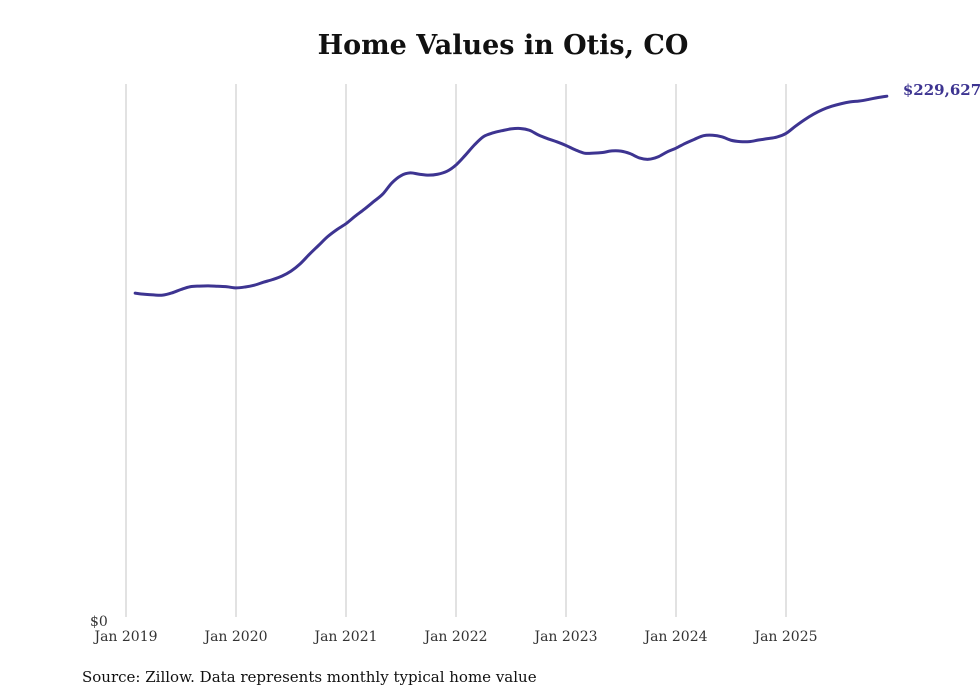 The width and height of the screenshot is (980, 699). I want to click on x-tick-label: Jan 2021, so click(344, 637).